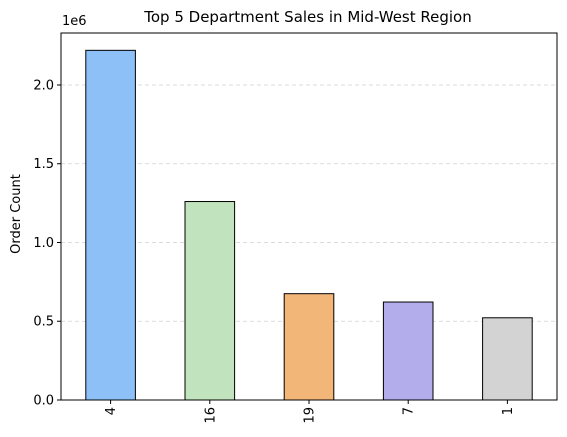 The width and height of the screenshot is (567, 437). What do you see at coordinates (43, 164) in the screenshot?
I see `y-tick-label: 1.5` at bounding box center [43, 164].